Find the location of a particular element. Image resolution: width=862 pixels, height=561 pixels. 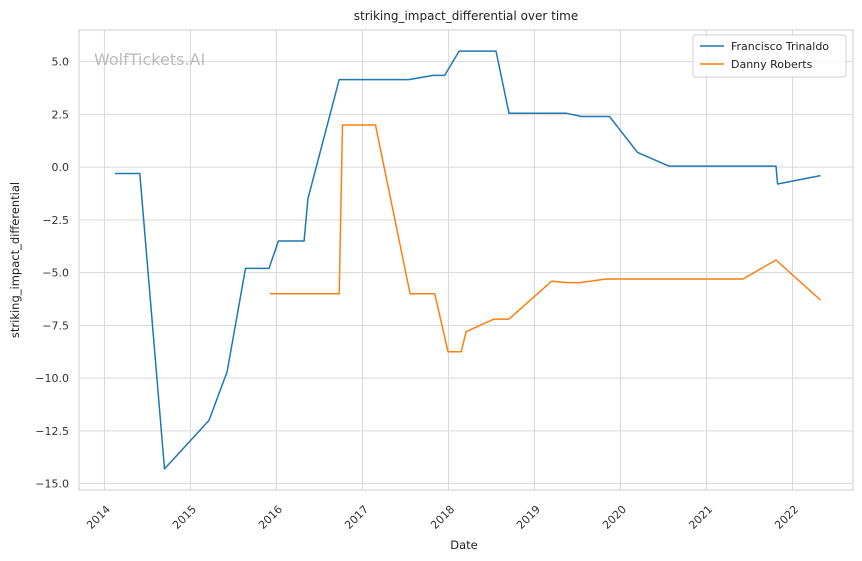

y-tick-label: −7.5 is located at coordinates (55, 325).